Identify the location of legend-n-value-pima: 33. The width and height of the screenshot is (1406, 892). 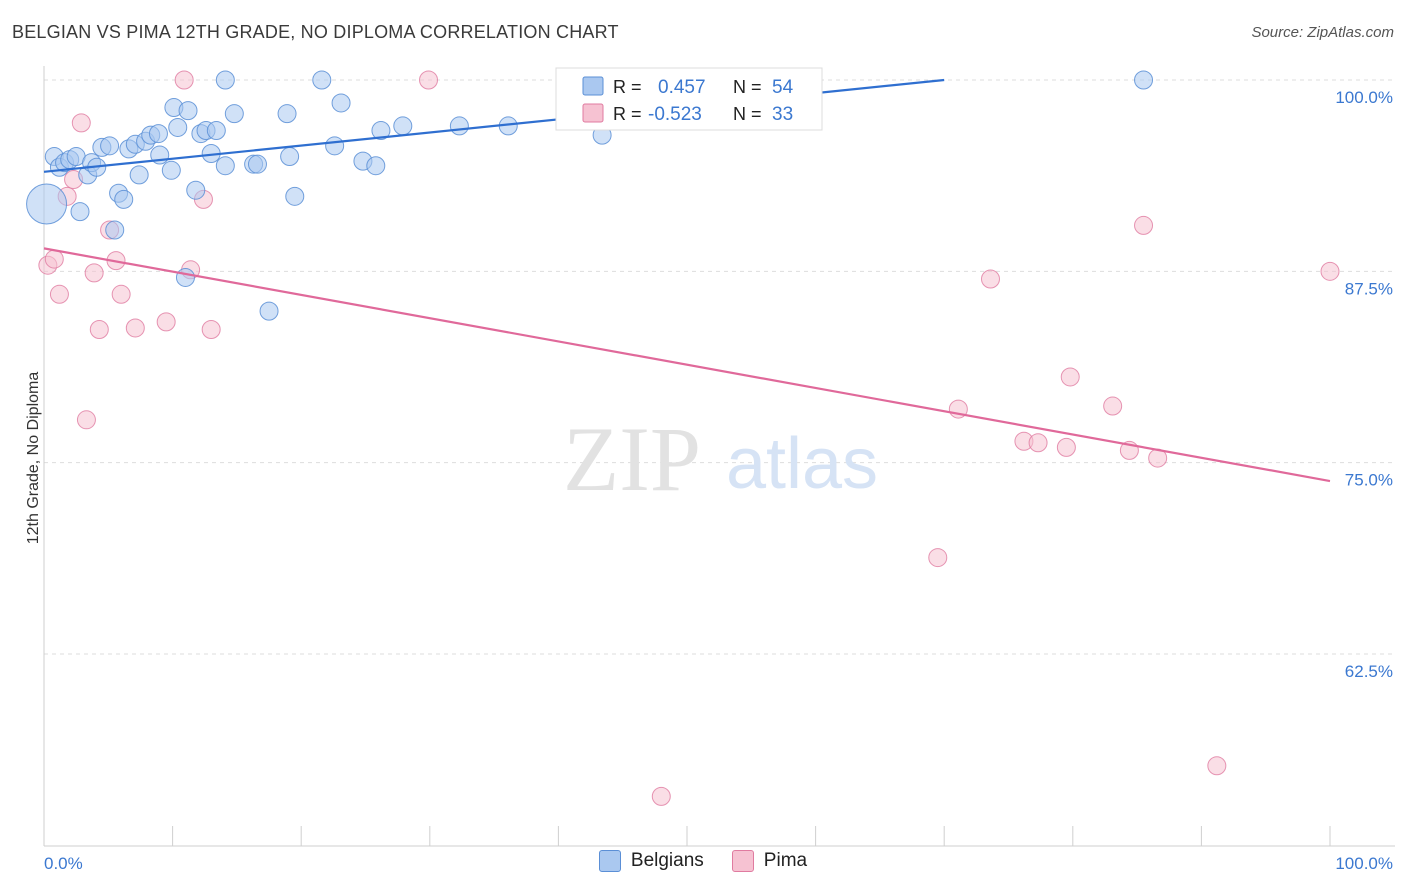
(782, 114).